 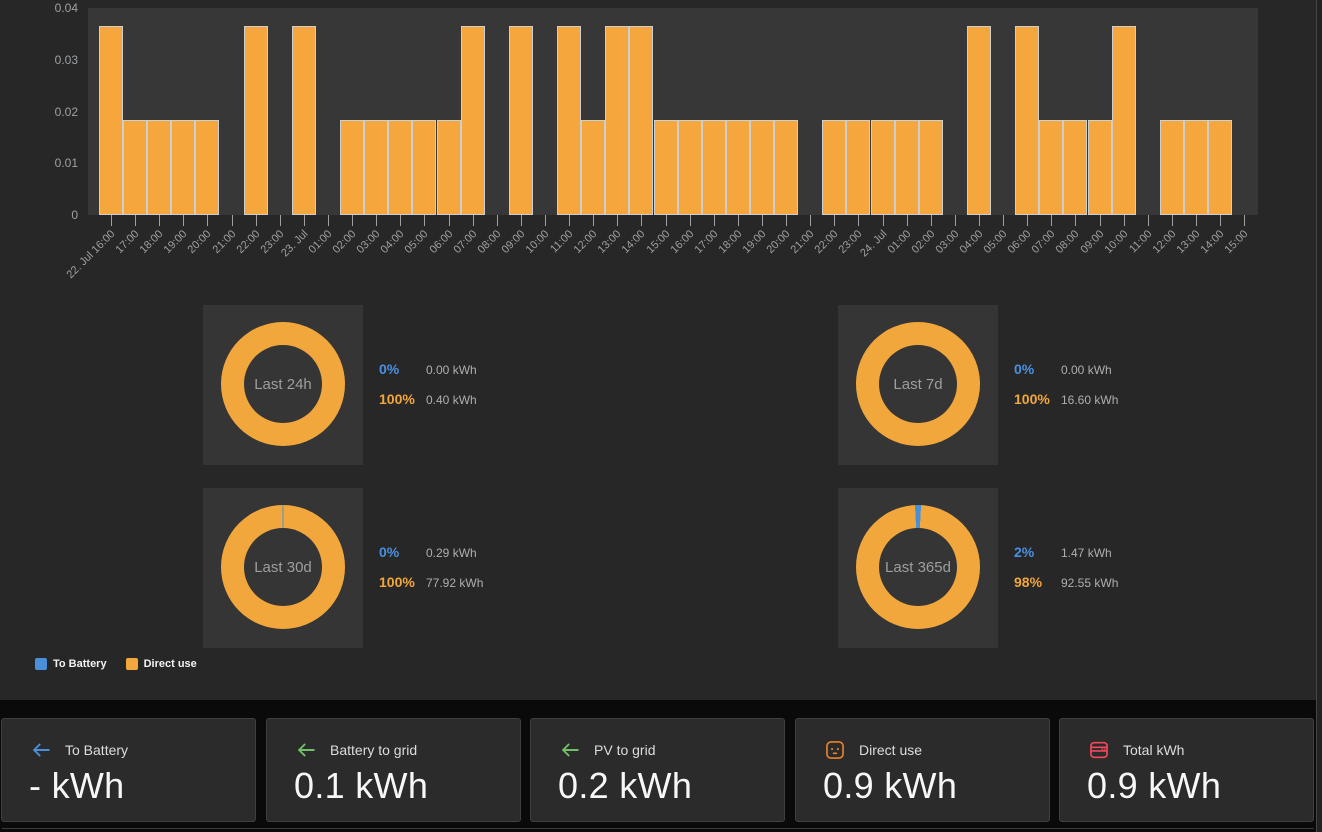 I want to click on donut-stat-value: 0.40 kWh, so click(x=451, y=400).